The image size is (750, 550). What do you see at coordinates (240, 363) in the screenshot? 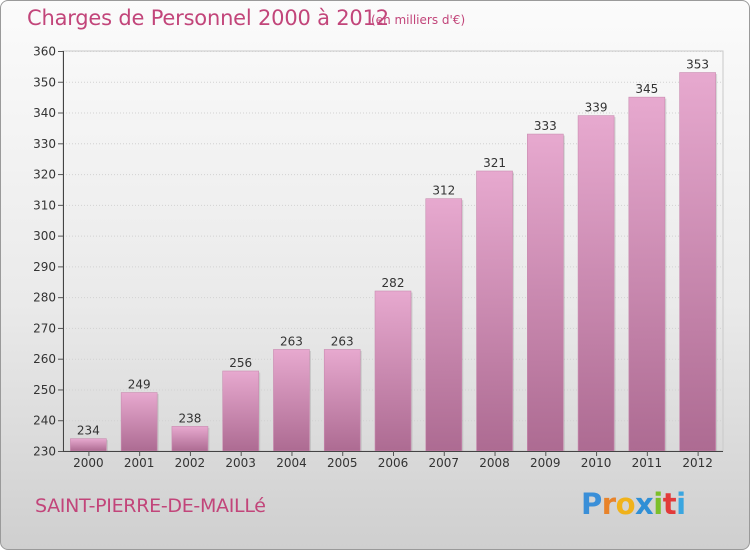
I see `bar-value-label: 256` at bounding box center [240, 363].